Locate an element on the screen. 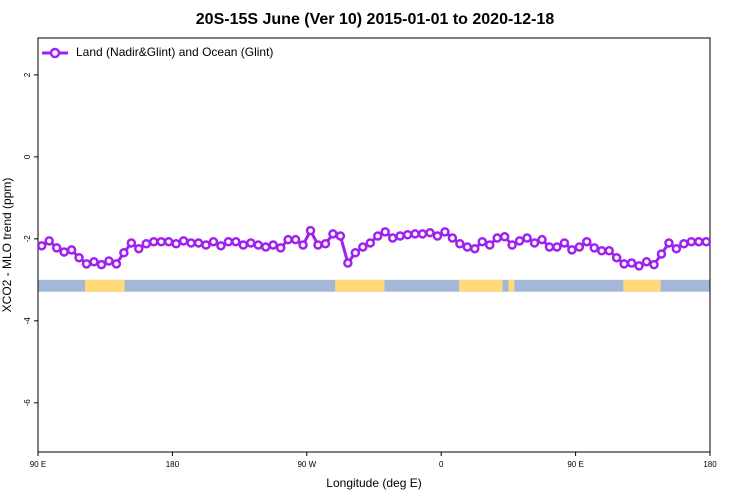 Image resolution: width=750 pixels, height=500 pixels. x-axis-label: Longitude (deg E) is located at coordinates (373, 483).